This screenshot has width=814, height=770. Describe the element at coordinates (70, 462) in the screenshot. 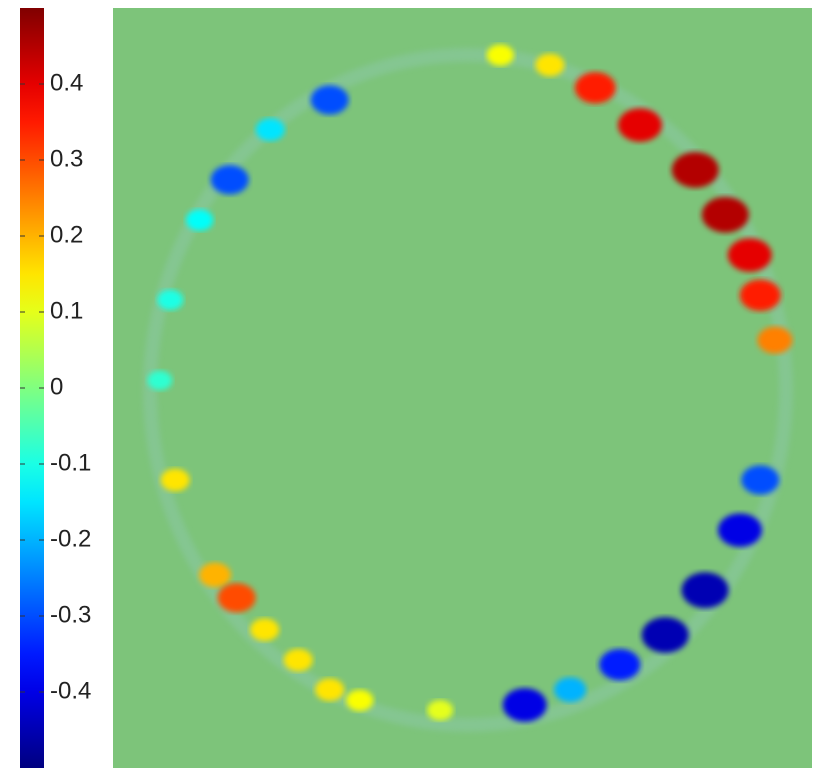

I see `colorbar-tick-label: -0.1` at that location.